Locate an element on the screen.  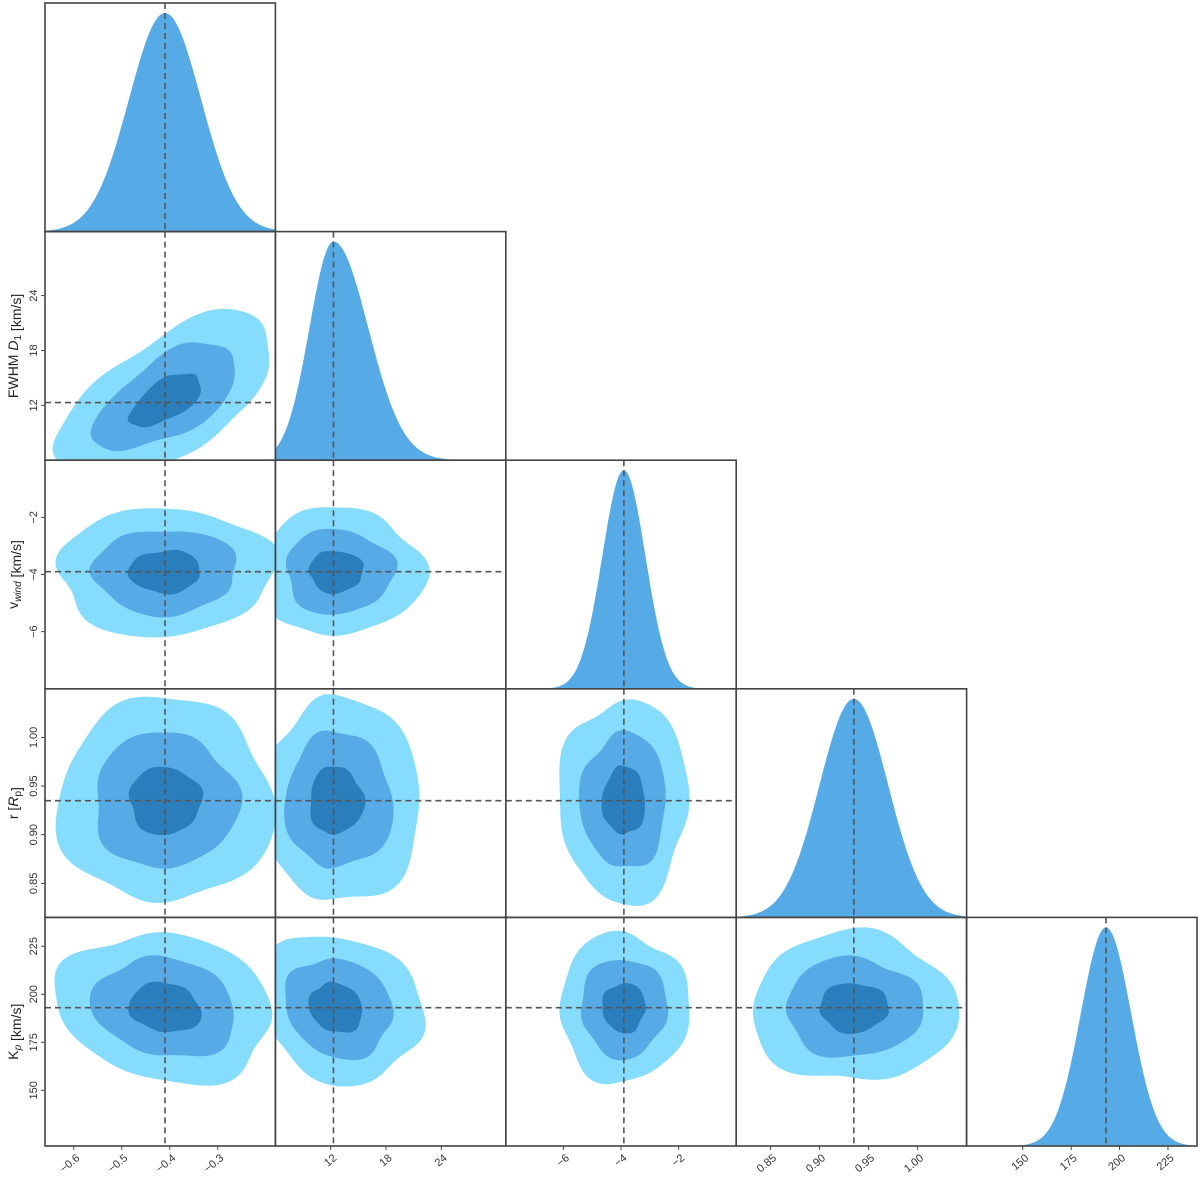
y-tick-label: 150 is located at coordinates (34, 1090).